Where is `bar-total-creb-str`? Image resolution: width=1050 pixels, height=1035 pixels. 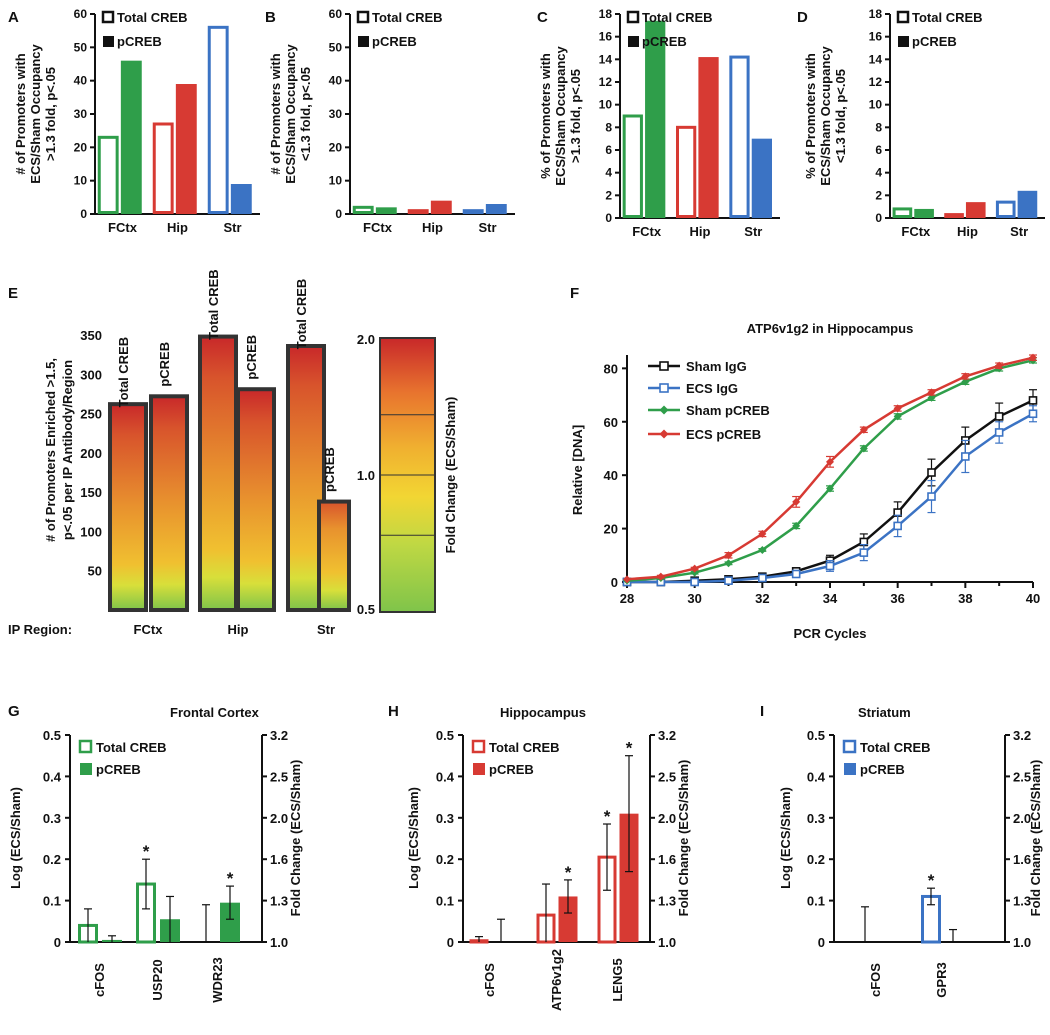
bar-total-creb-str is located at coordinates (218, 120).